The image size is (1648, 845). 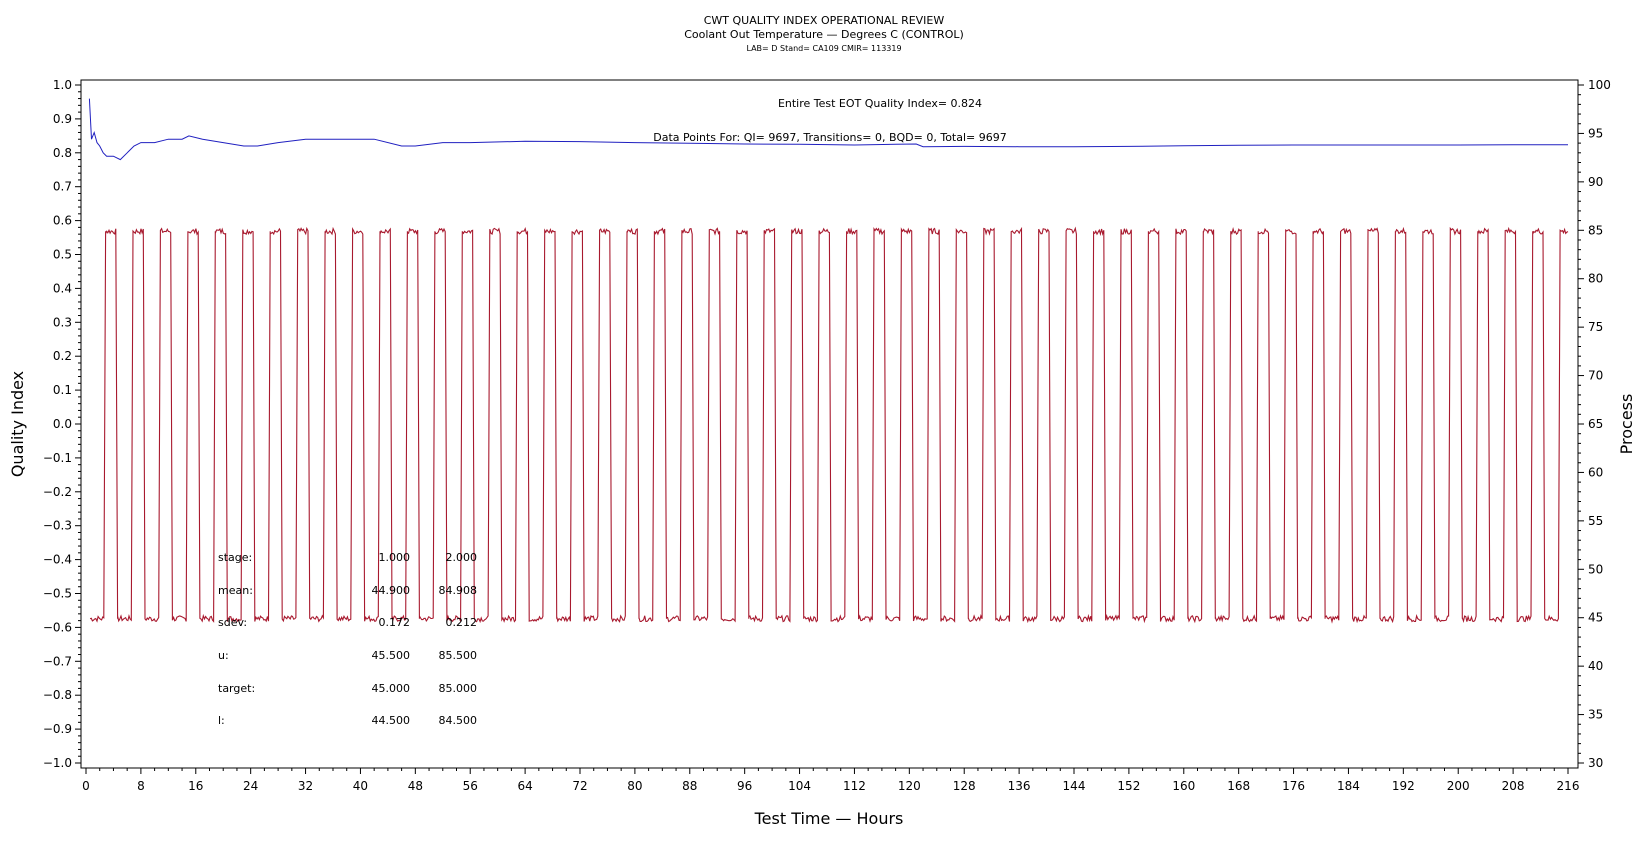 I want to click on eot-quality-index-annotation: Entire Test EOT Quality Index= 0.824, so click(x=880, y=103).